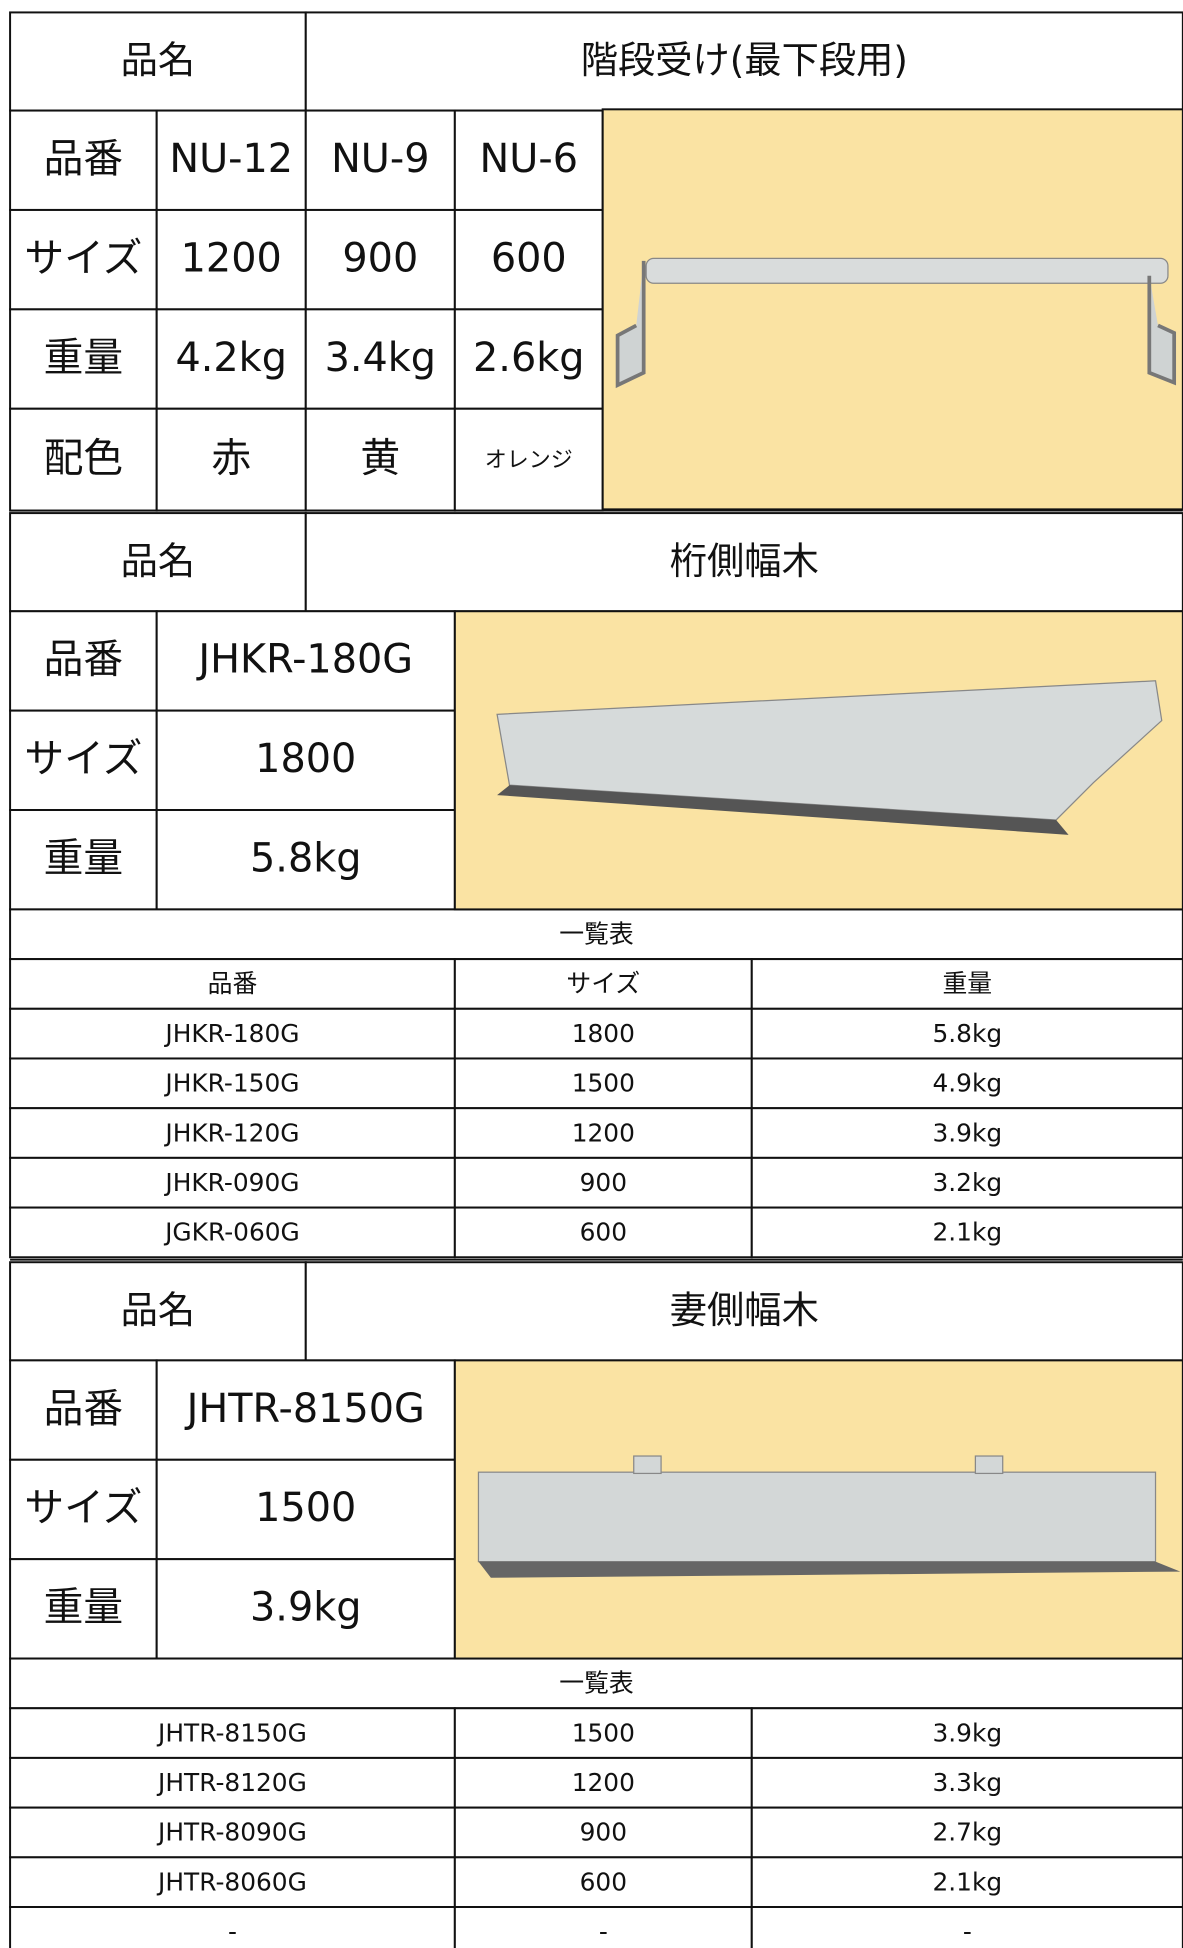 The image size is (1183, 1948). What do you see at coordinates (744, 561) in the screenshot?
I see `cell-text: 桁側幅木` at bounding box center [744, 561].